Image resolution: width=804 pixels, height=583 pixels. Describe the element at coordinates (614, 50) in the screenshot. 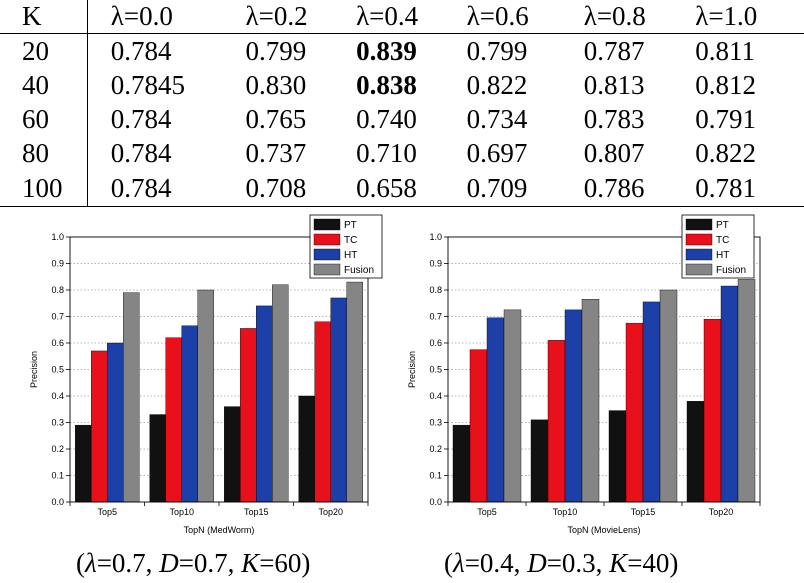

I see `table-cell: 0.787` at that location.